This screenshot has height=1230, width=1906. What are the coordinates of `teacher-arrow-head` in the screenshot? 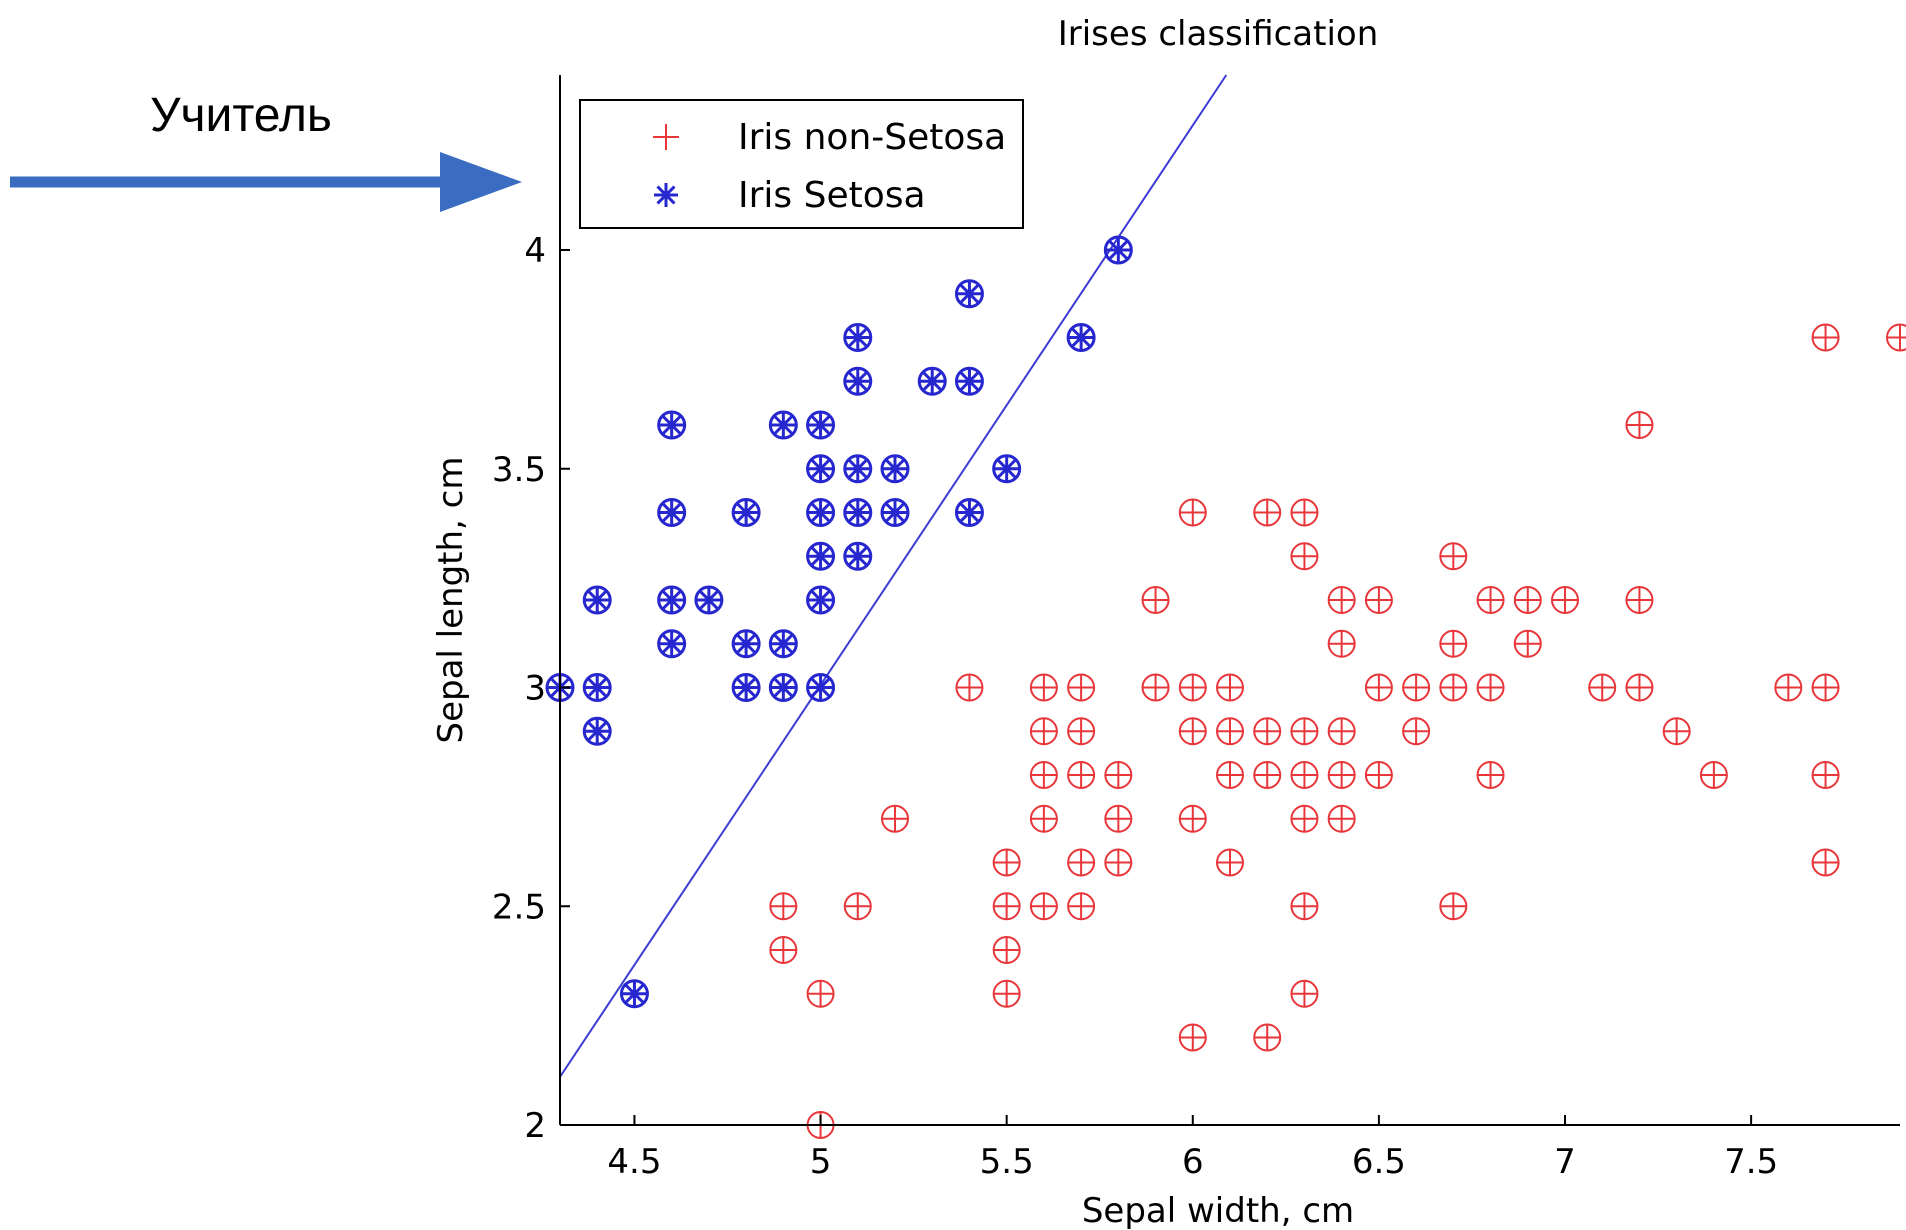 It's located at (481, 182).